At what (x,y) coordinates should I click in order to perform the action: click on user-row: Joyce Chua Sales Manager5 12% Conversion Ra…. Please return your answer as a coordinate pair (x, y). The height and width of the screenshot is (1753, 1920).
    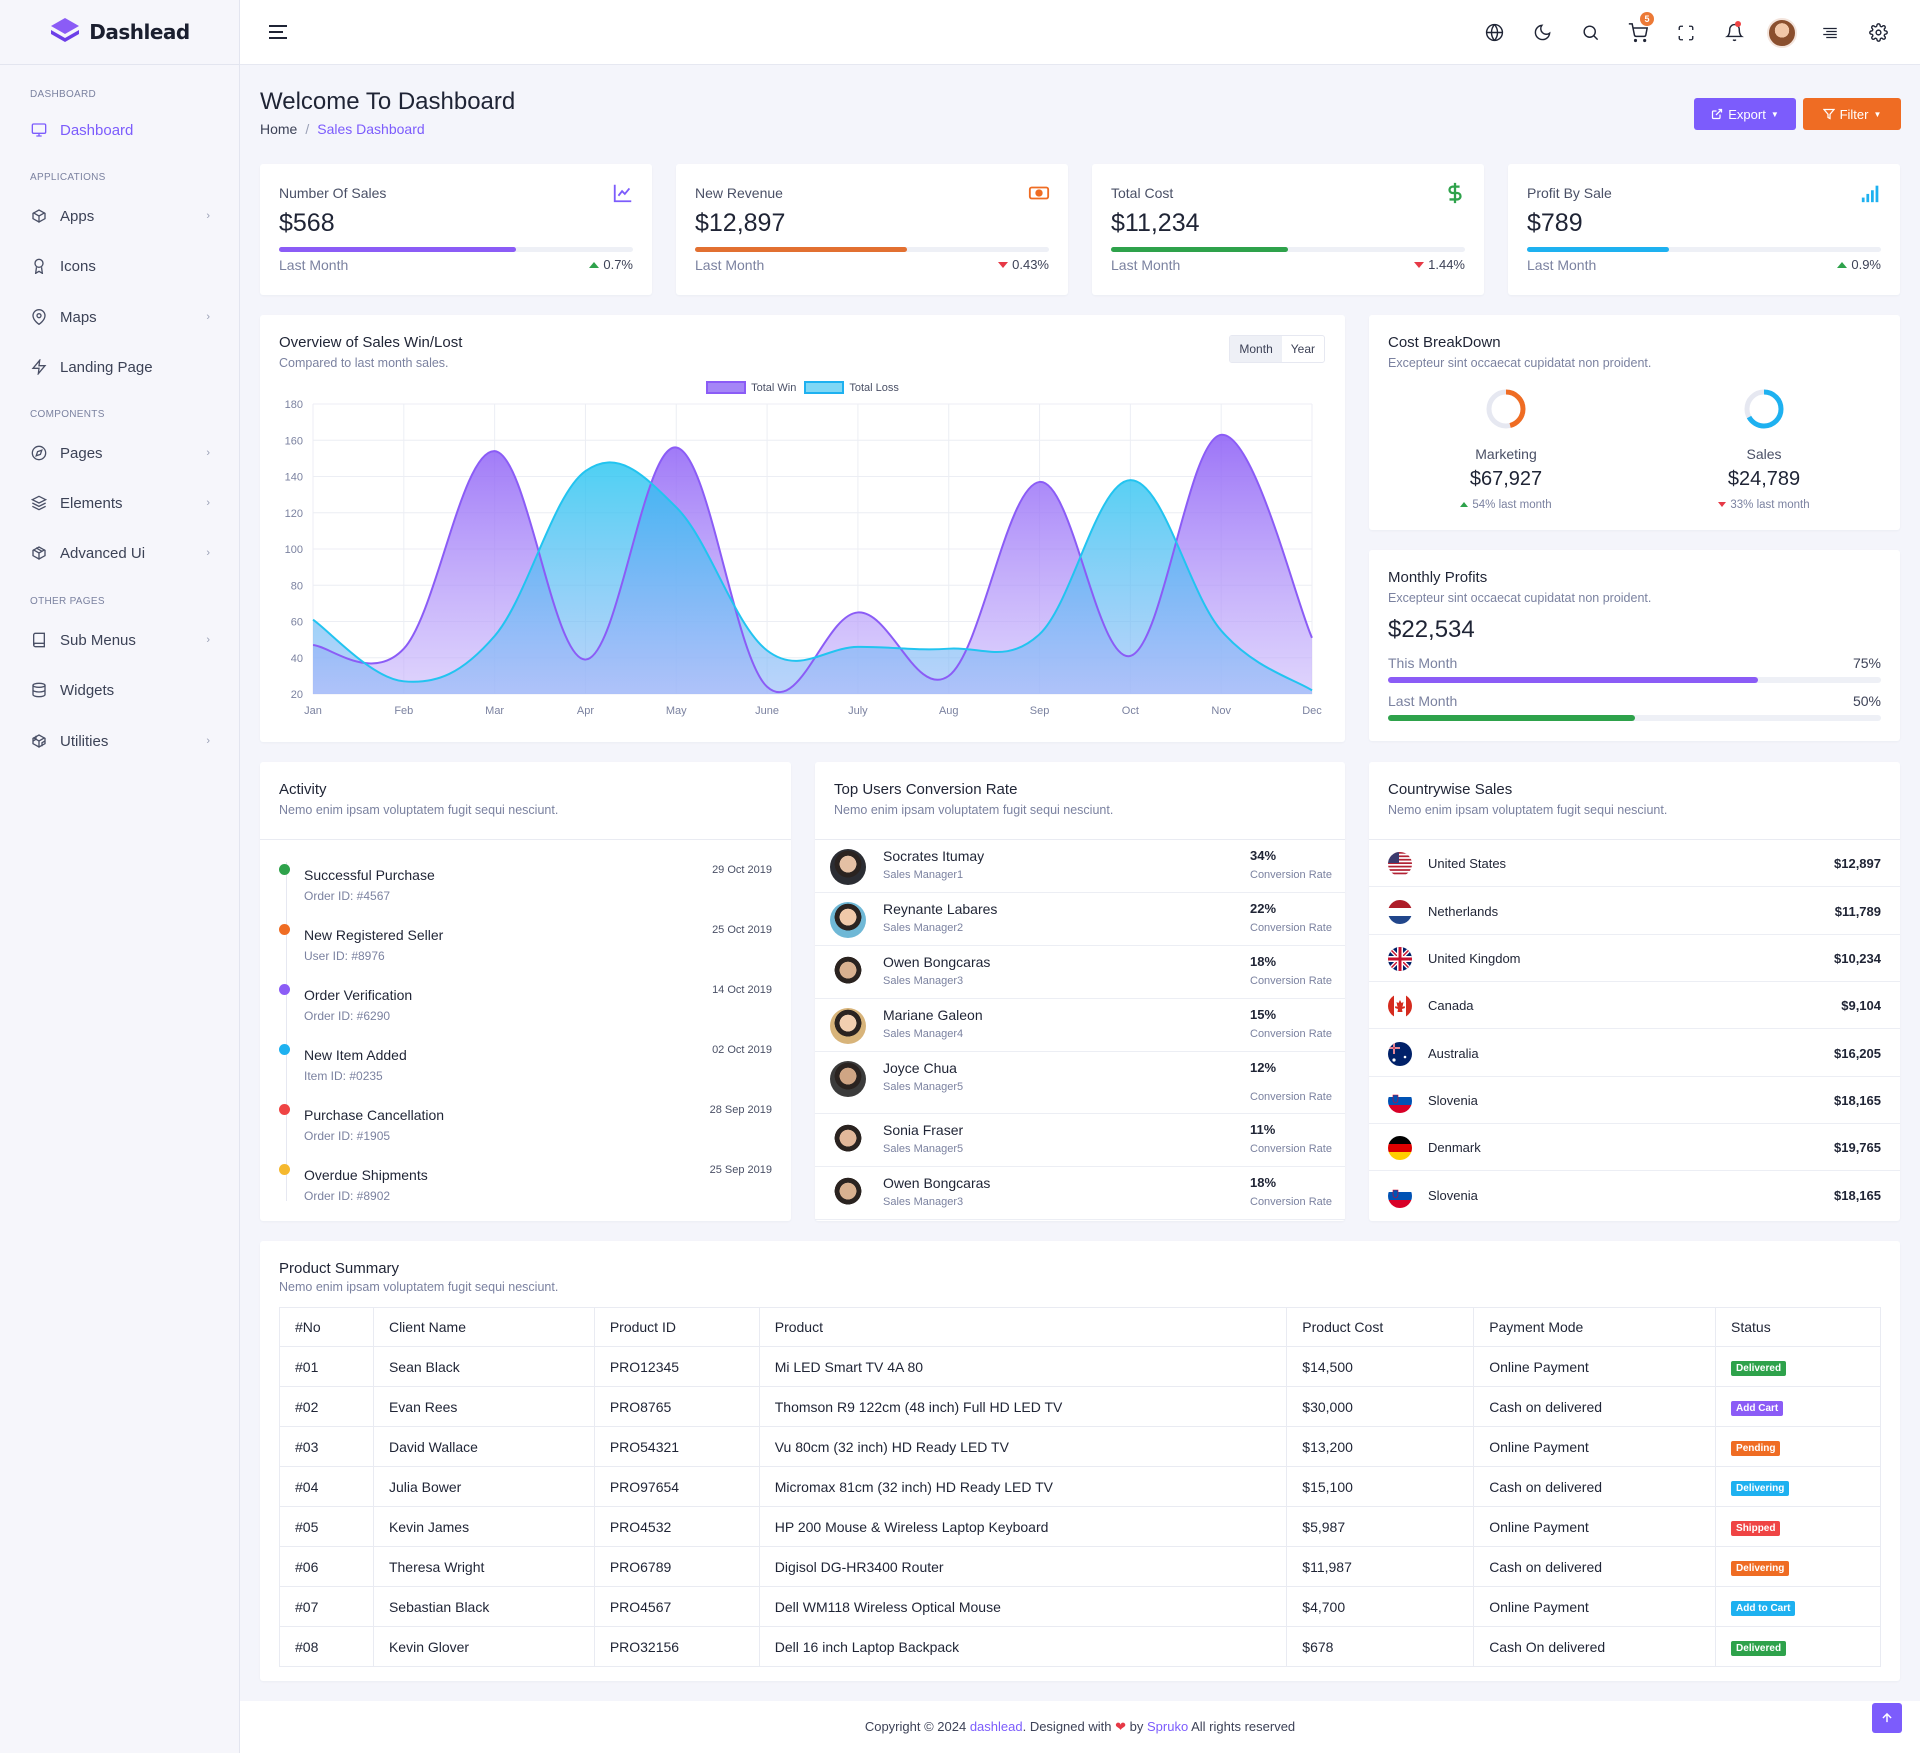
    Looking at the image, I should click on (1080, 1083).